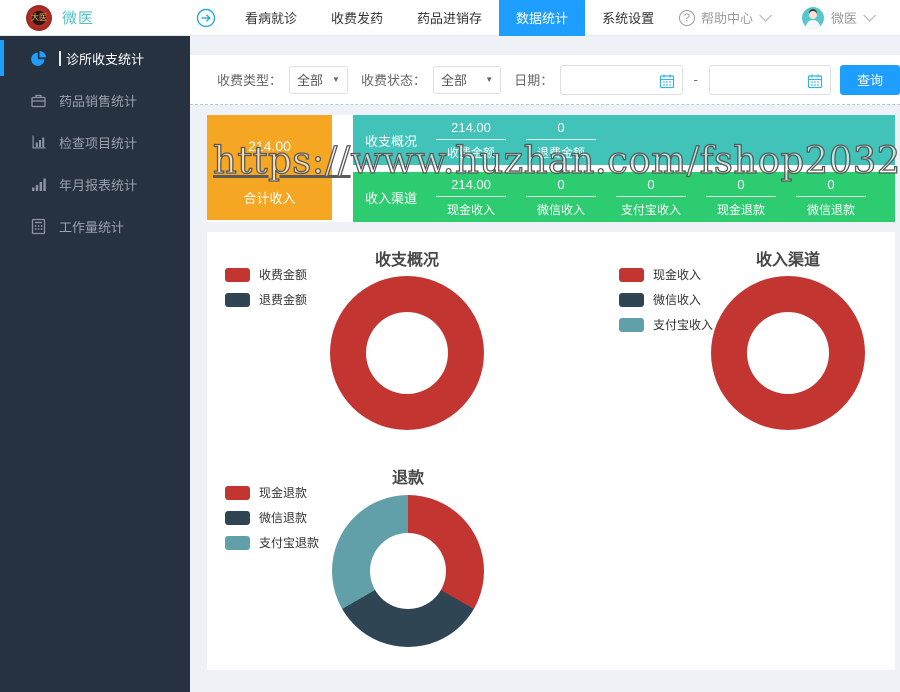 The image size is (900, 692). Describe the element at coordinates (38, 100) in the screenshot. I see `briefcase-icon` at that location.